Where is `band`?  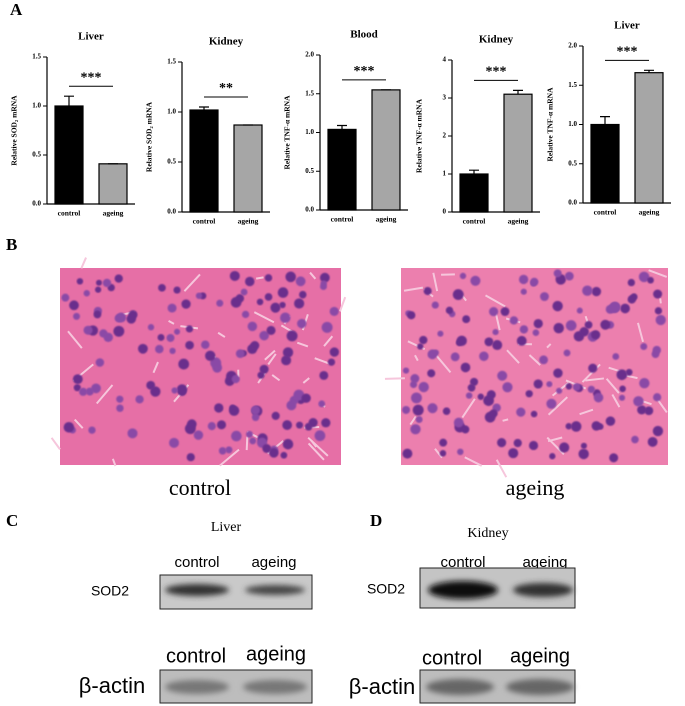
band is located at coordinates (540, 687).